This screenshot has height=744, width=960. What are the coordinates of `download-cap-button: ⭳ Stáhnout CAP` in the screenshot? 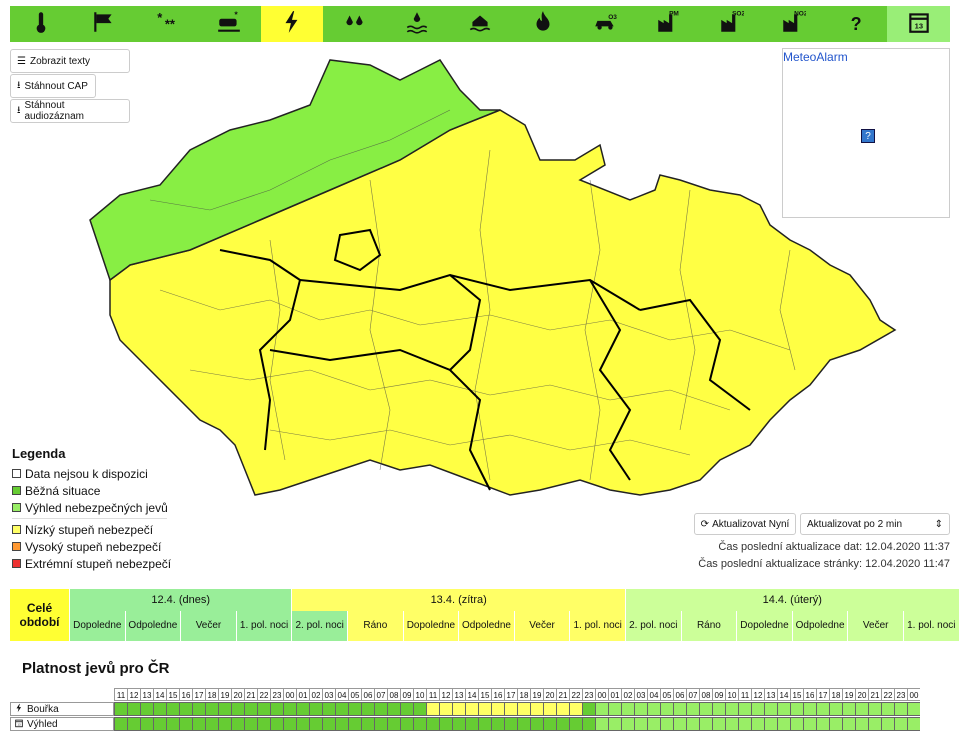 It's located at (53, 86).